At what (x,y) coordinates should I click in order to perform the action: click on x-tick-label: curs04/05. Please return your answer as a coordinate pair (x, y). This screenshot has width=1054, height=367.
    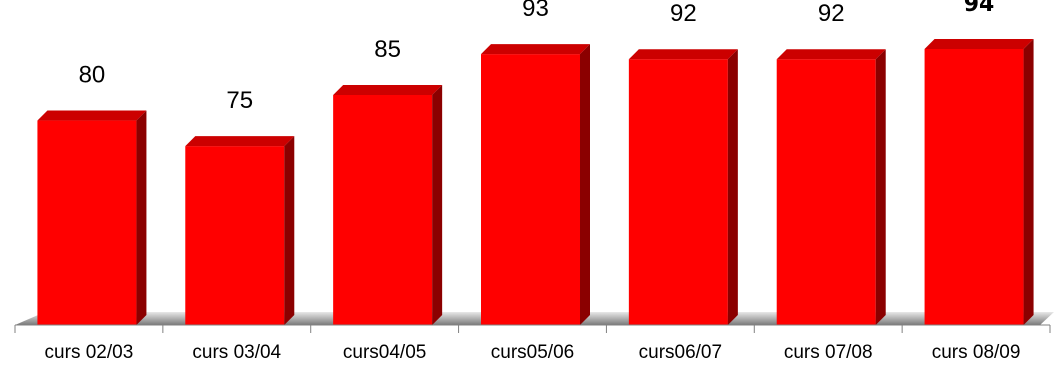
    Looking at the image, I should click on (384, 352).